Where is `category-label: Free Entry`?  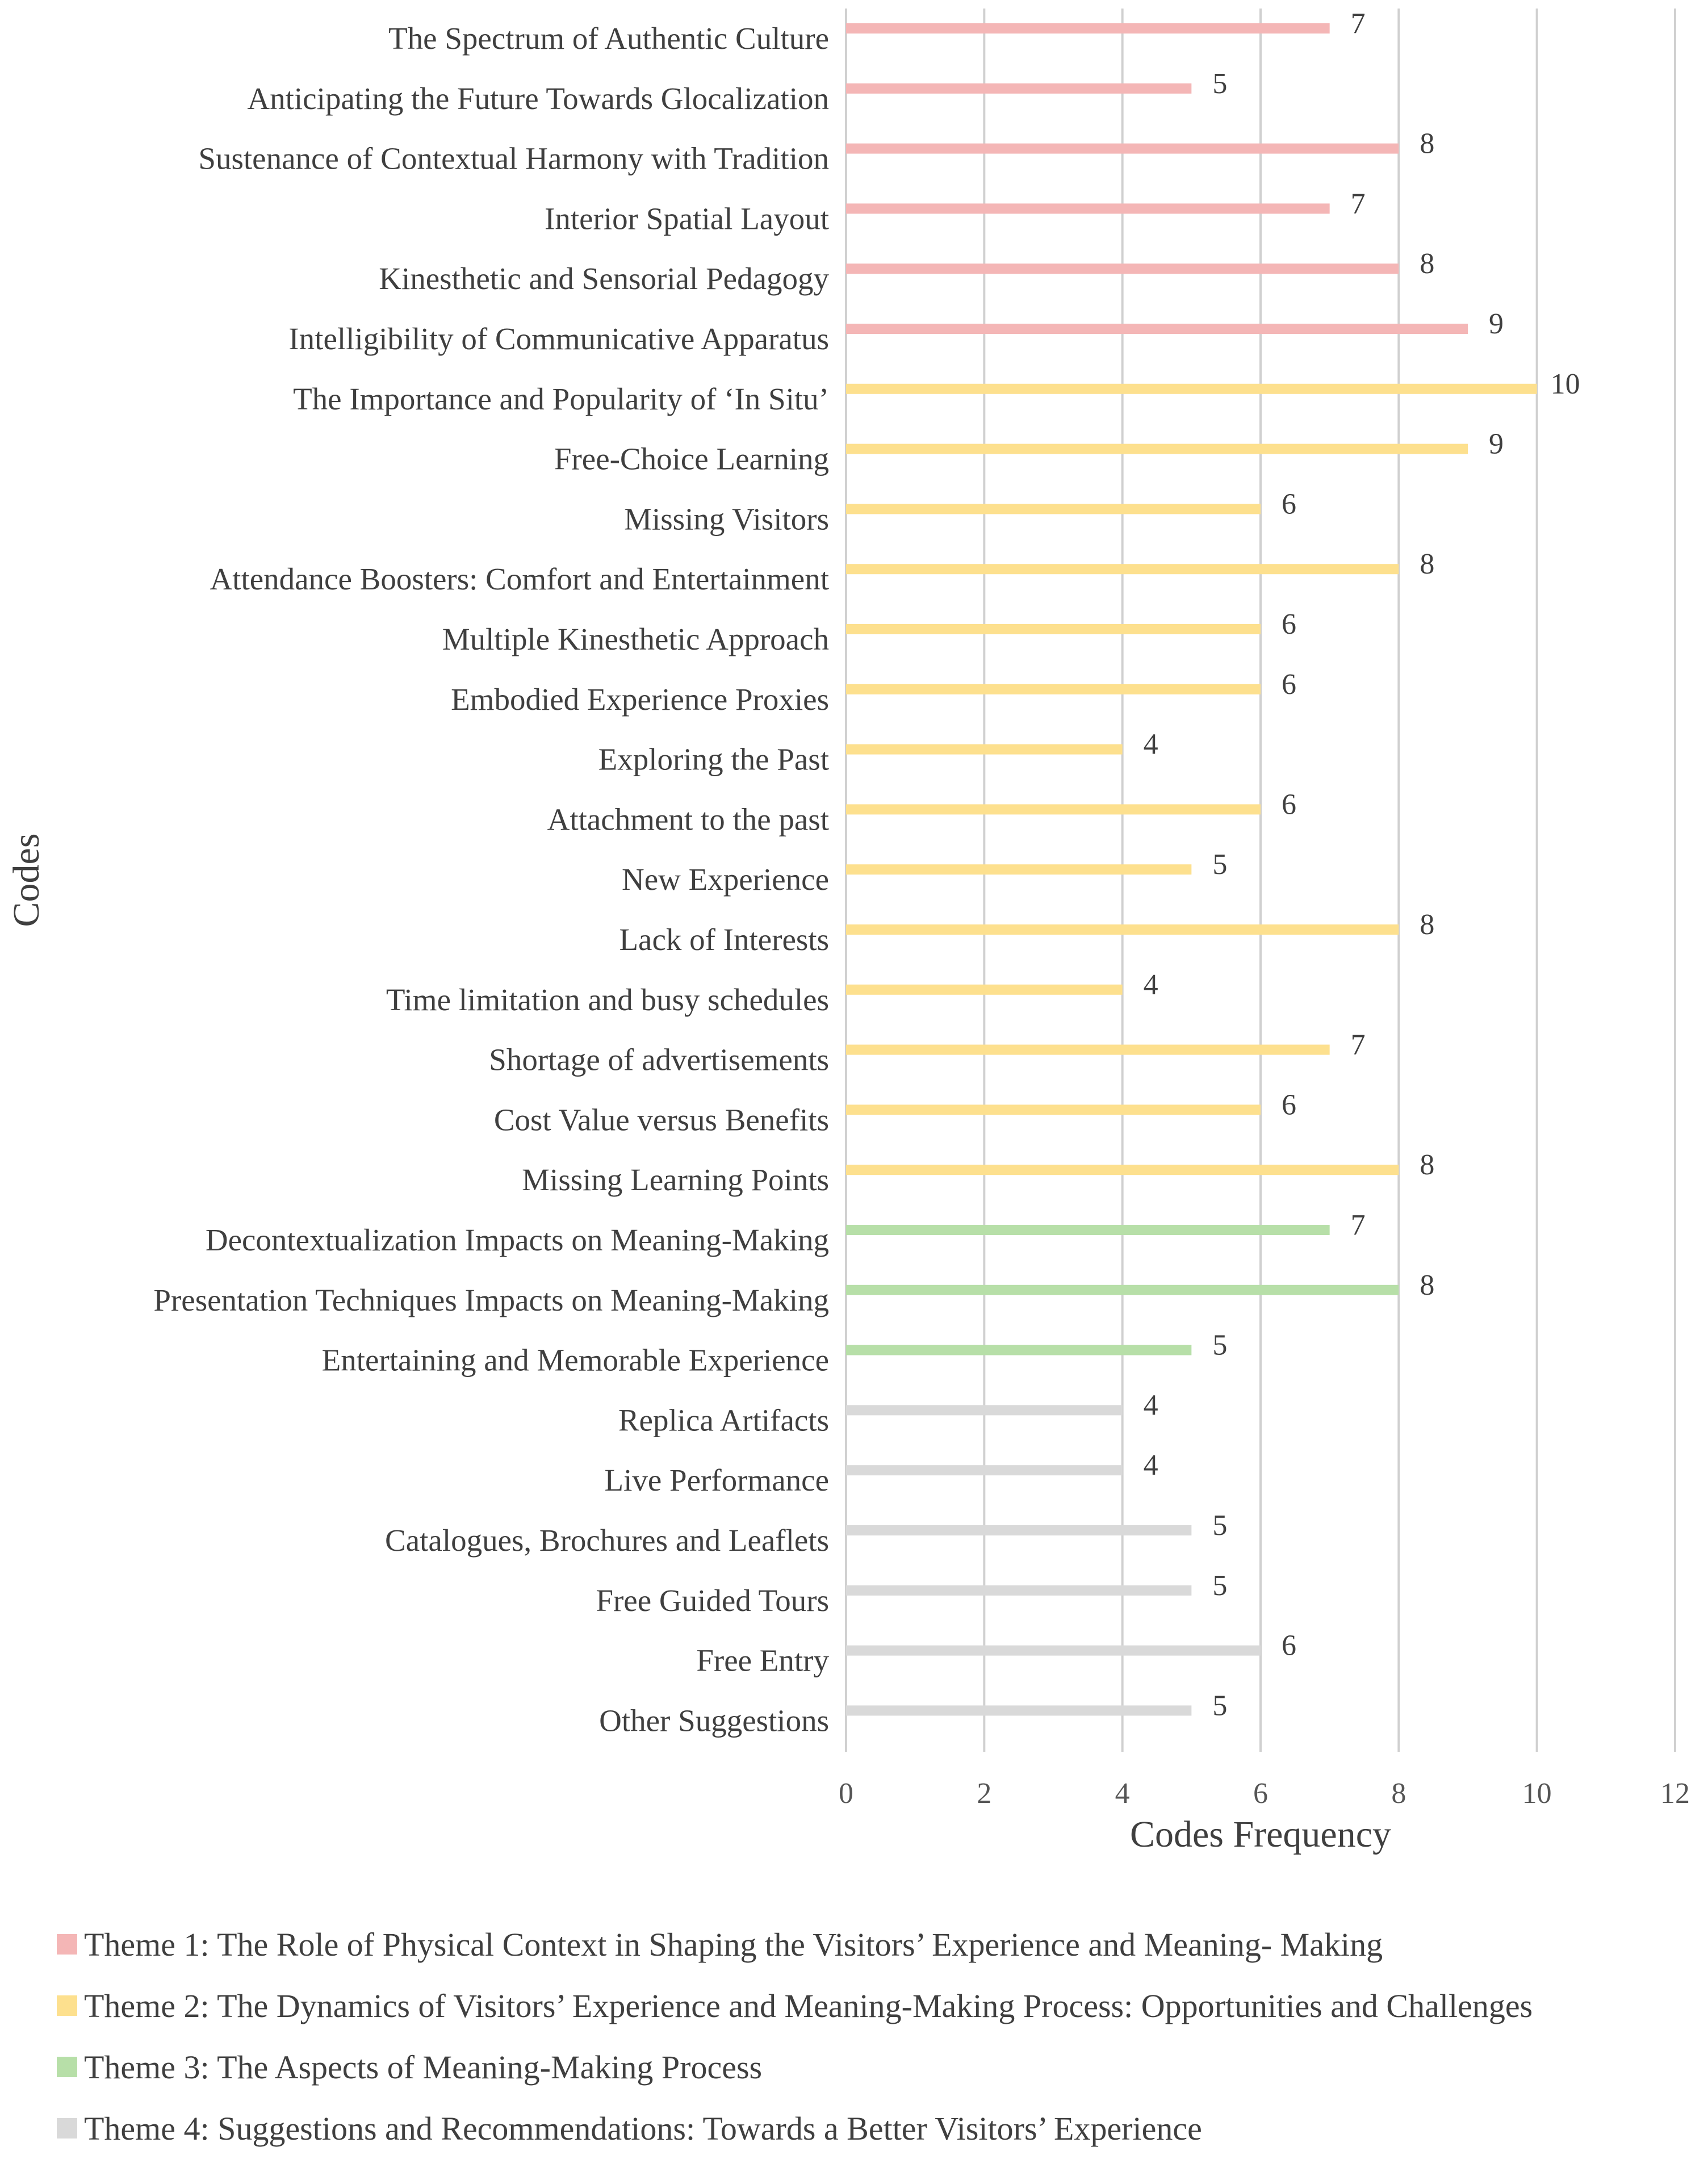 category-label: Free Entry is located at coordinates (763, 1660).